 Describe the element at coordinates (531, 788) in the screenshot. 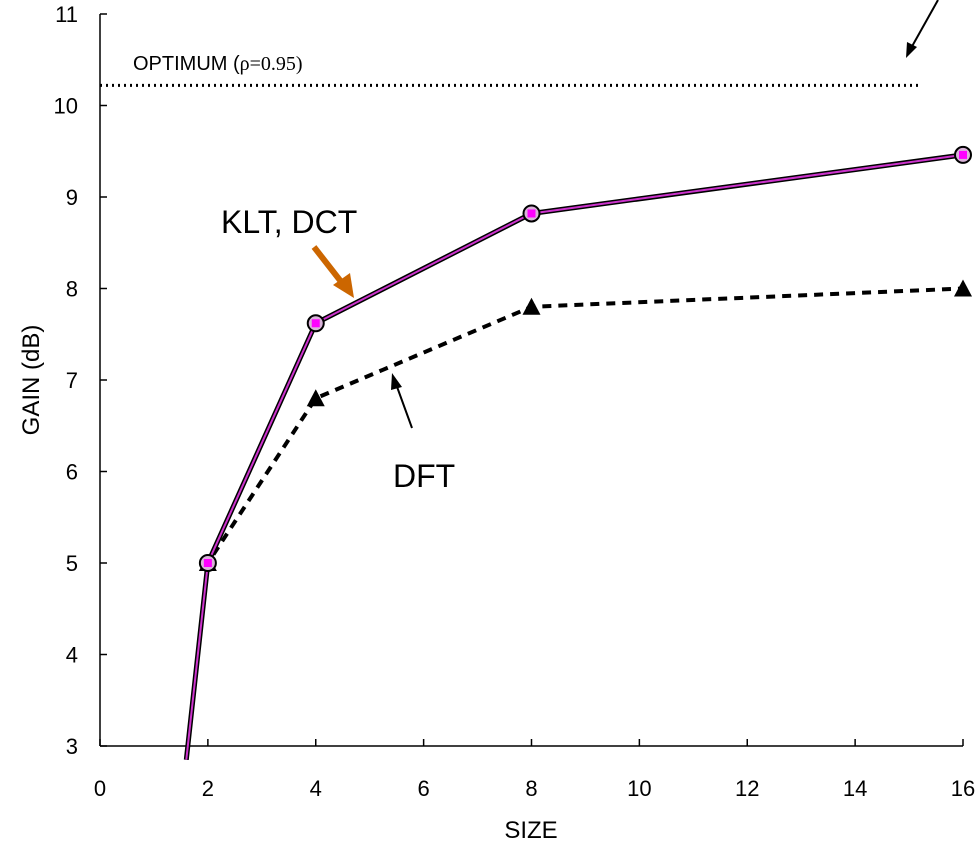

I see `x-tick-label: 8` at that location.